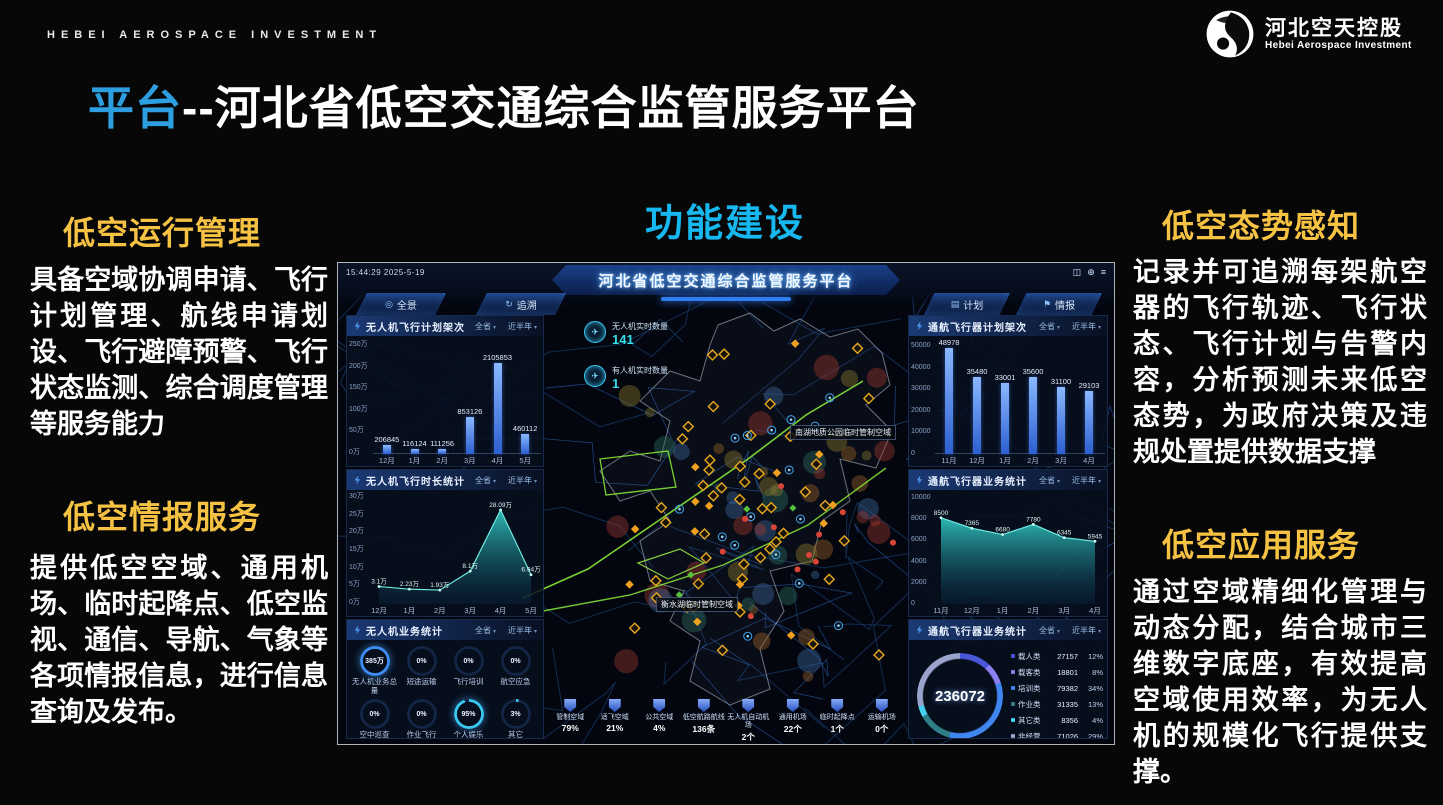 This screenshot has height=805, width=1443. I want to click on gauge-0: 385万 无人机业务总量, so click(374, 670).